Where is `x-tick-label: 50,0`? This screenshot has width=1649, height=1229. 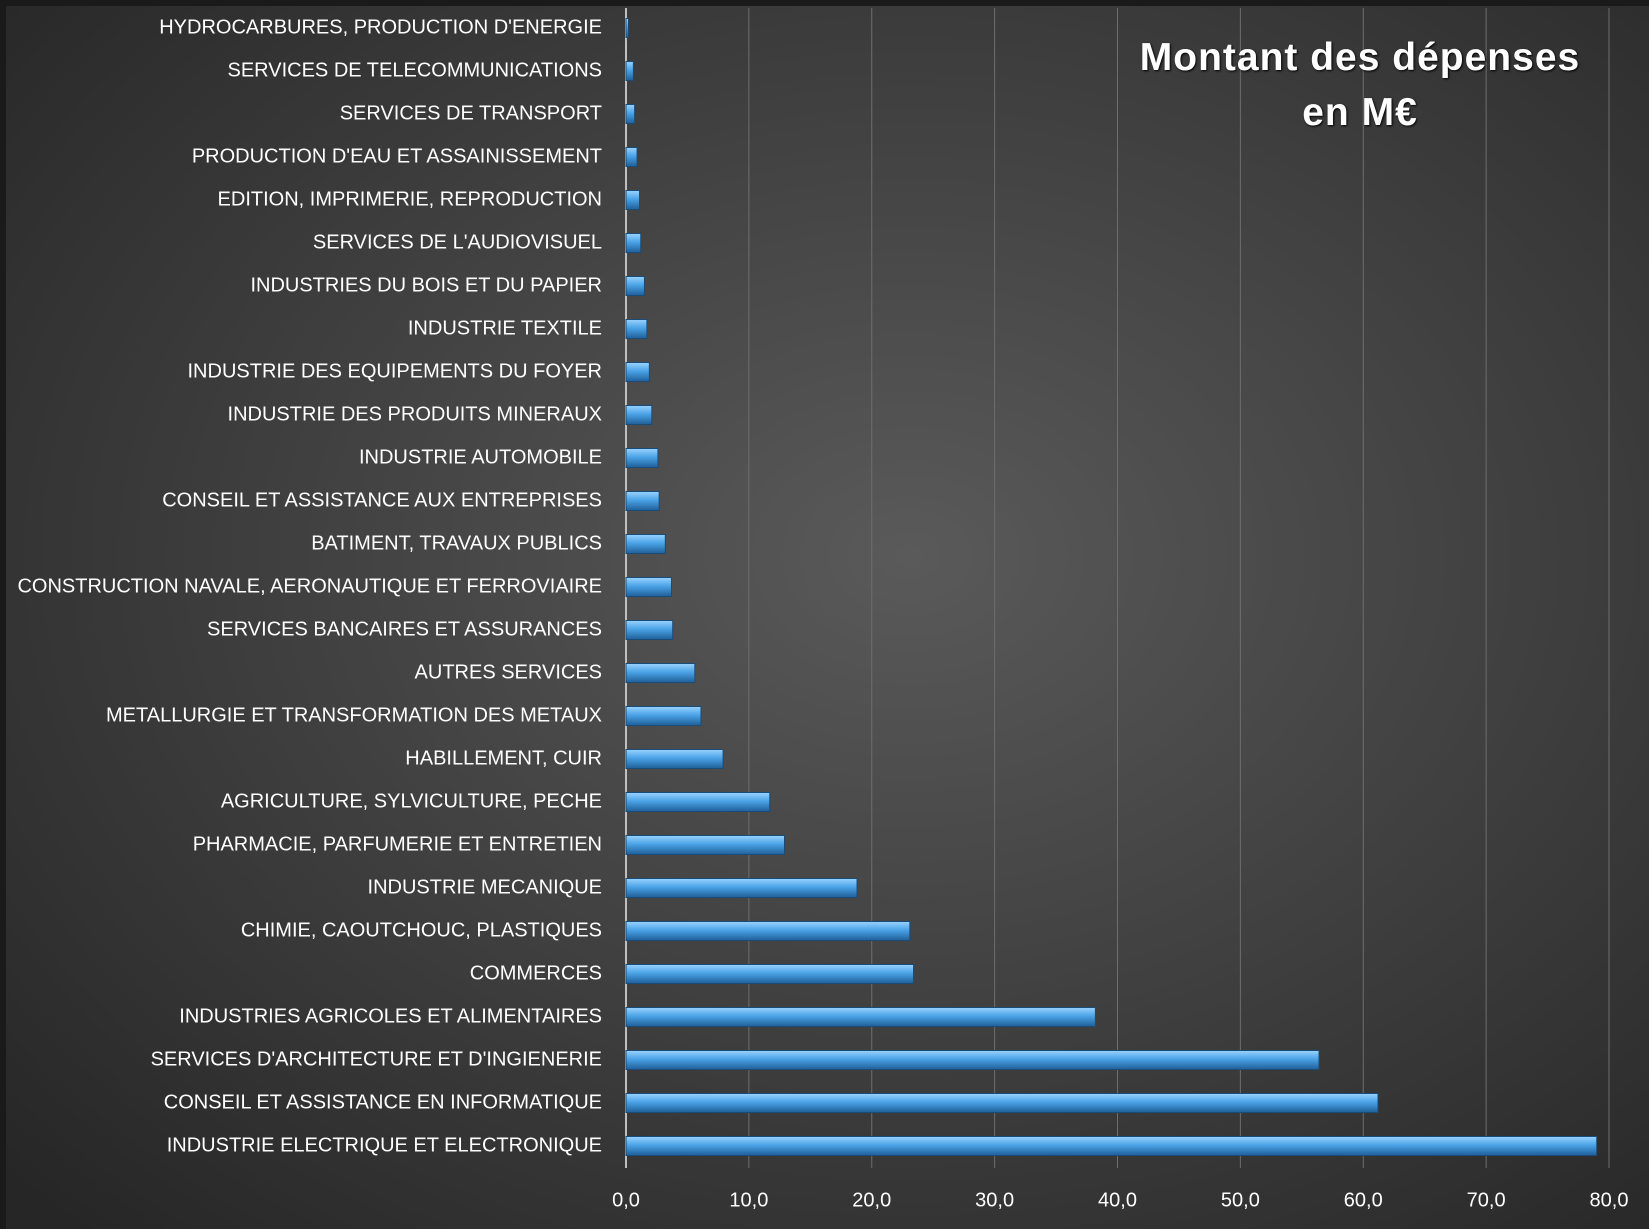
x-tick-label: 50,0 is located at coordinates (1240, 1200).